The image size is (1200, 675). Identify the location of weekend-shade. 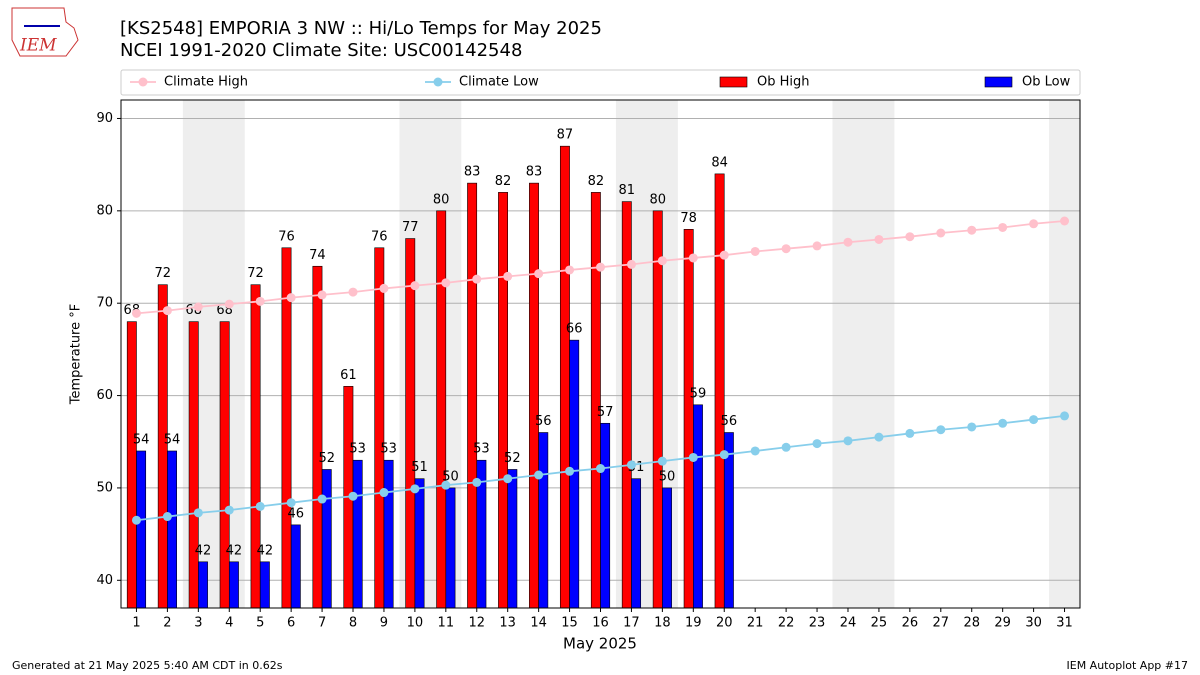
(1064, 354).